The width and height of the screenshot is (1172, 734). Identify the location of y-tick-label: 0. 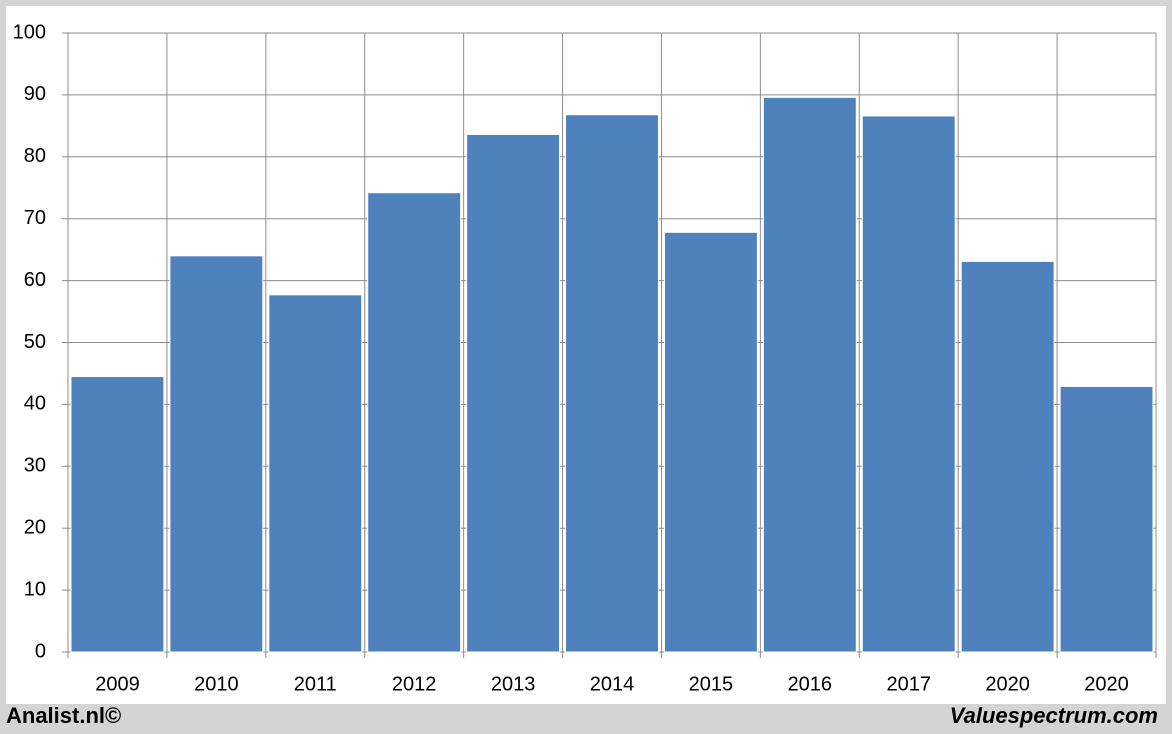
(40, 651).